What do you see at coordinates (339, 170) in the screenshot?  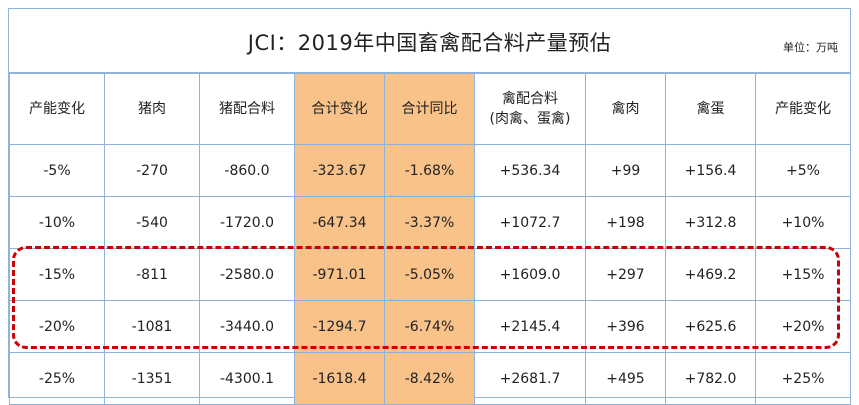 I see `table-cell: -323.67` at bounding box center [339, 170].